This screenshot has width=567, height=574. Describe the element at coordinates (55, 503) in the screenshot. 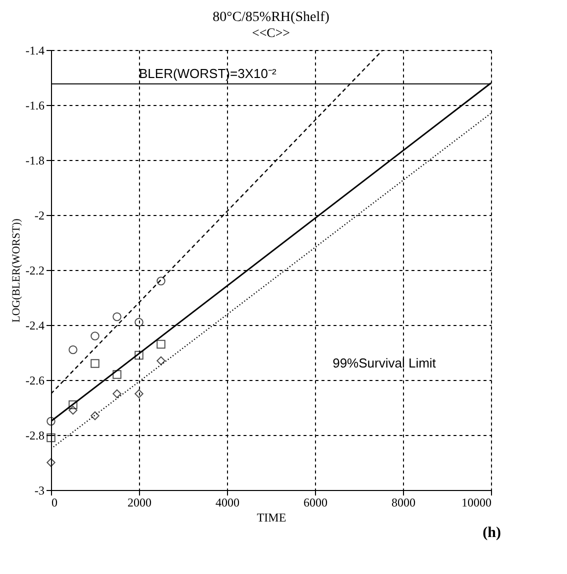

I see `x-tick-label: 0` at that location.